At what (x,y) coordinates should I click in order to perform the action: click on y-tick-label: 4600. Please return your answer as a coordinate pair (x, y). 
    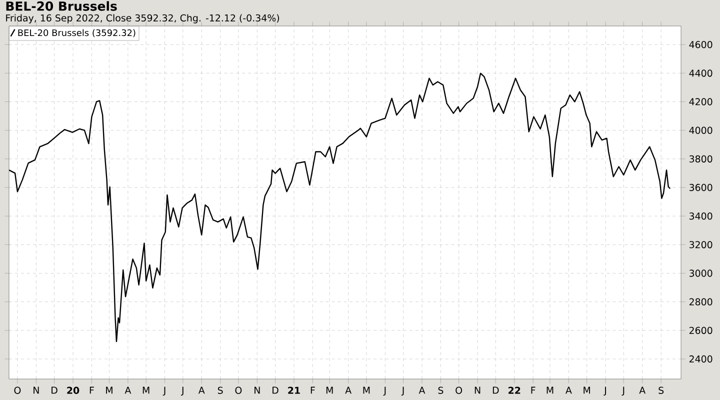
    Looking at the image, I should click on (700, 44).